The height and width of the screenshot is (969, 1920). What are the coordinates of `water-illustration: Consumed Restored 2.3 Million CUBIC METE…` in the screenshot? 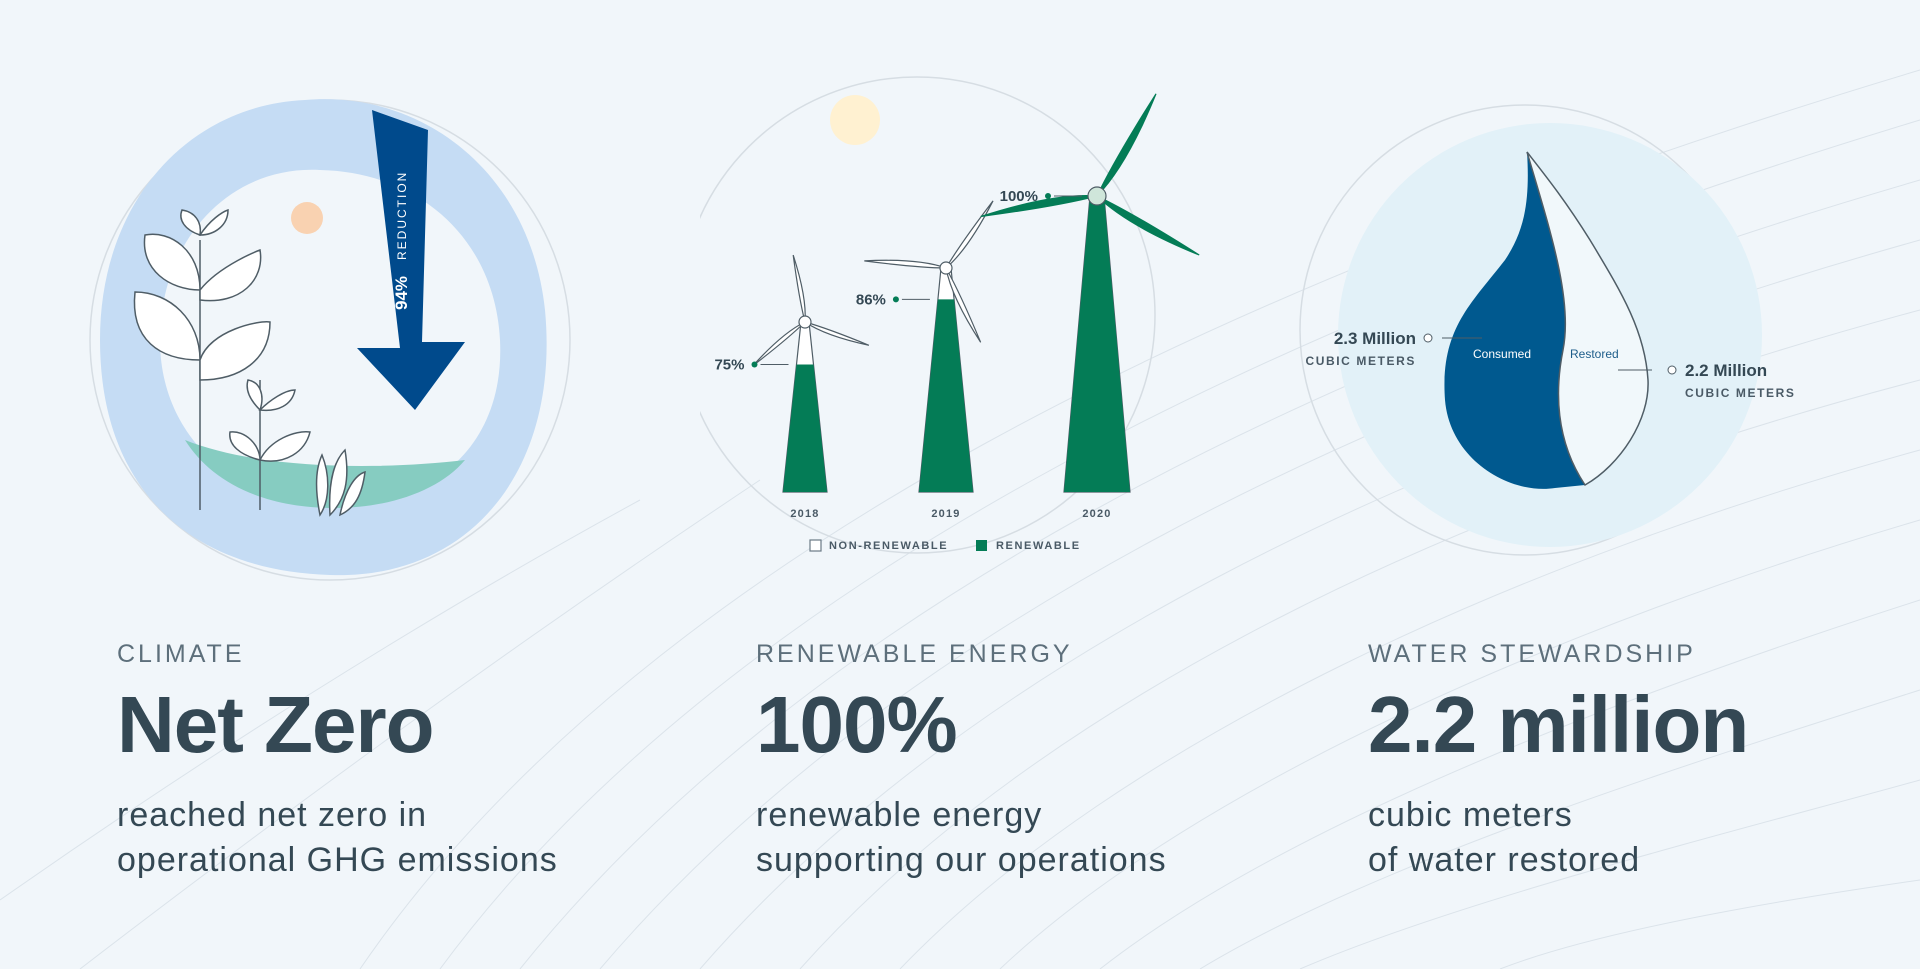 It's located at (1547, 330).